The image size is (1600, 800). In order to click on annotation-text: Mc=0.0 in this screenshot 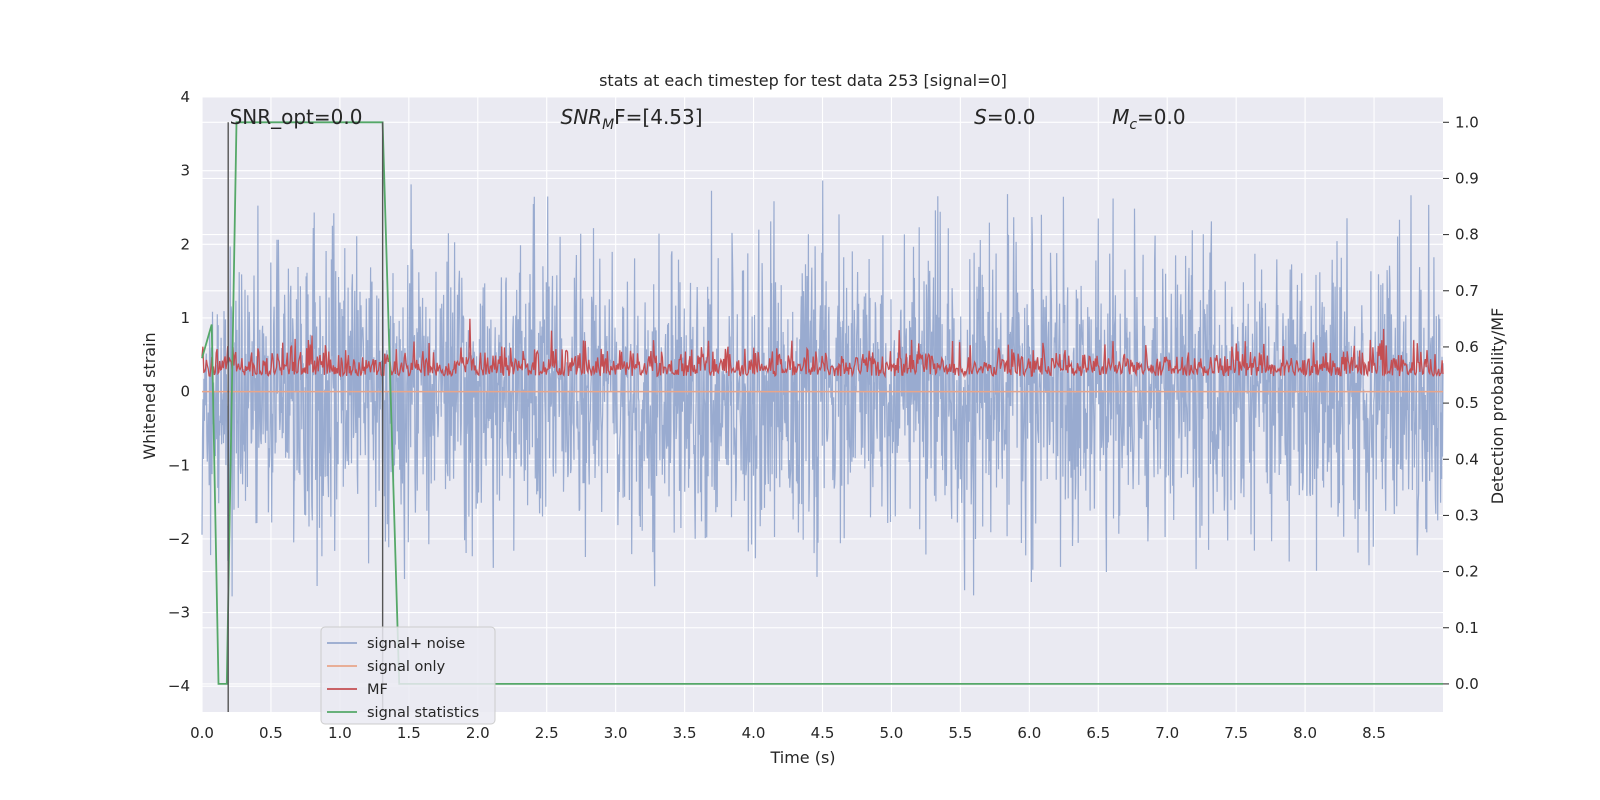, I will do `click(1149, 119)`.